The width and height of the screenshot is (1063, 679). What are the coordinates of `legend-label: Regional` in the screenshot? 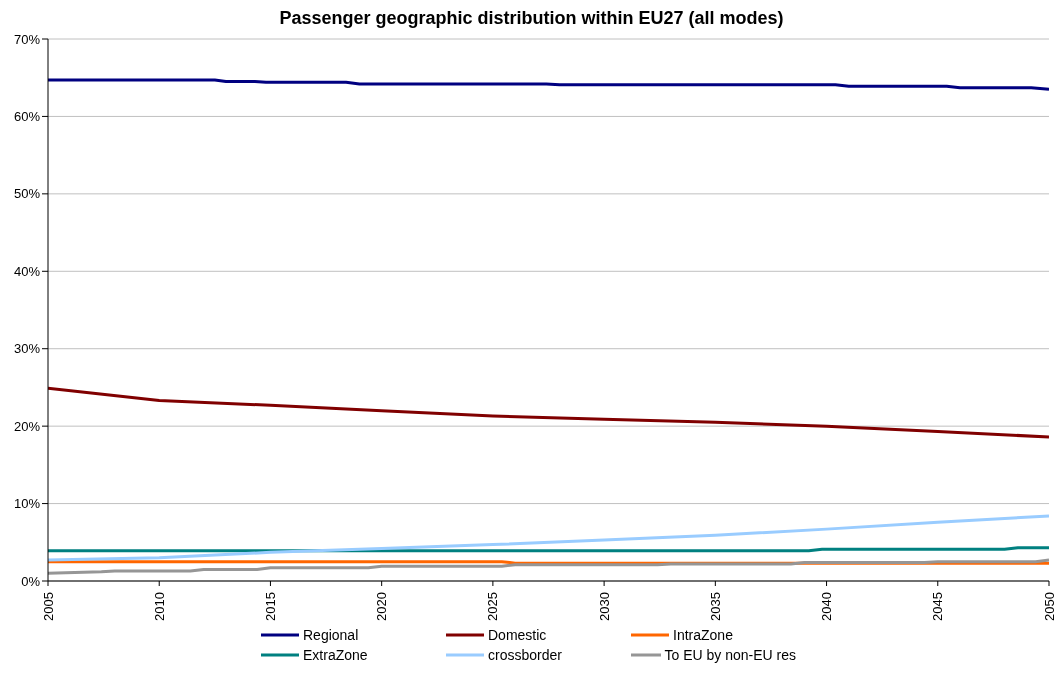 It's located at (331, 635).